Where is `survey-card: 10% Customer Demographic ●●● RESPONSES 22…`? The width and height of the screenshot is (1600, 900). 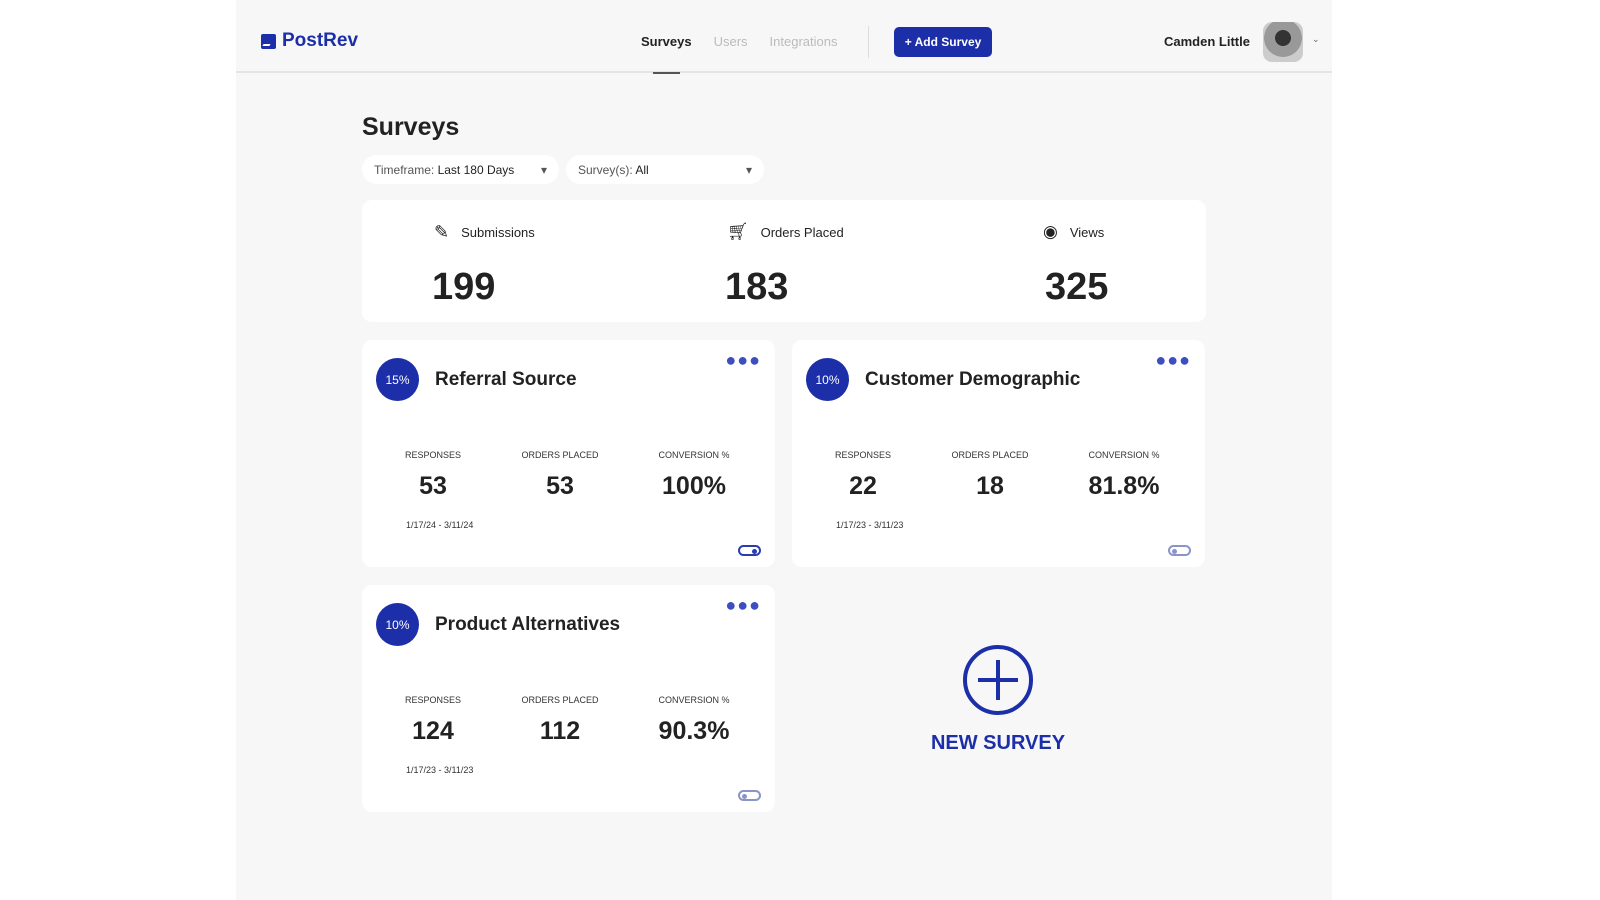
survey-card: 10% Customer Demographic ●●● RESPONSES 22… is located at coordinates (998, 453).